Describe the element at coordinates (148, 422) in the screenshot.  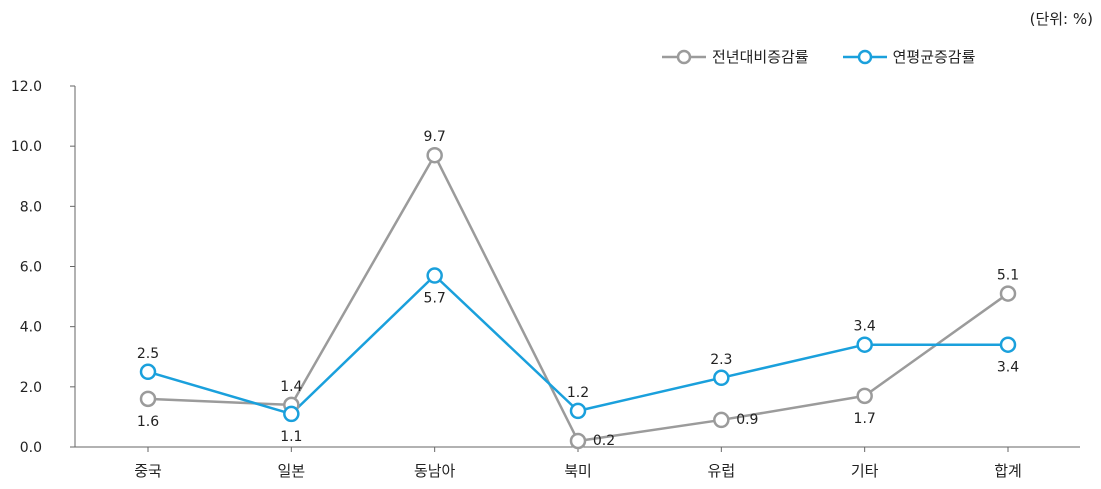
I see `data-label: 1.6` at that location.